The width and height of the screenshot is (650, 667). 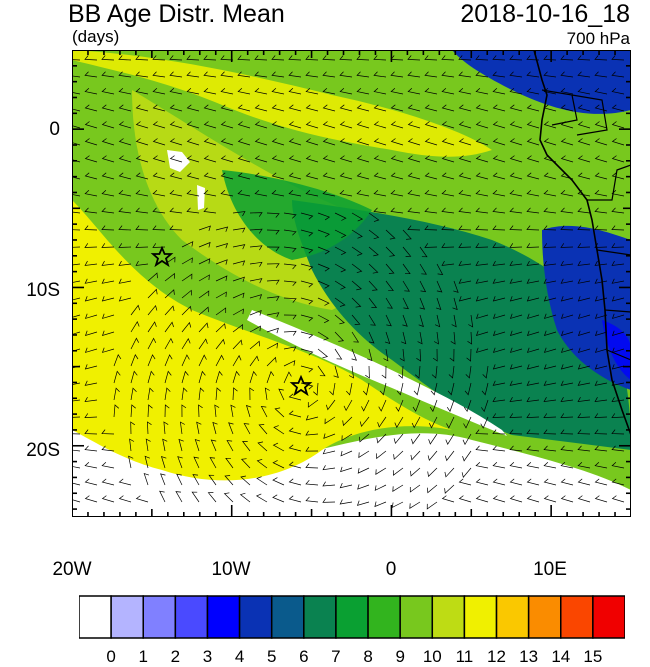 What do you see at coordinates (297, 215) in the screenshot?
I see `field-region-green` at bounding box center [297, 215].